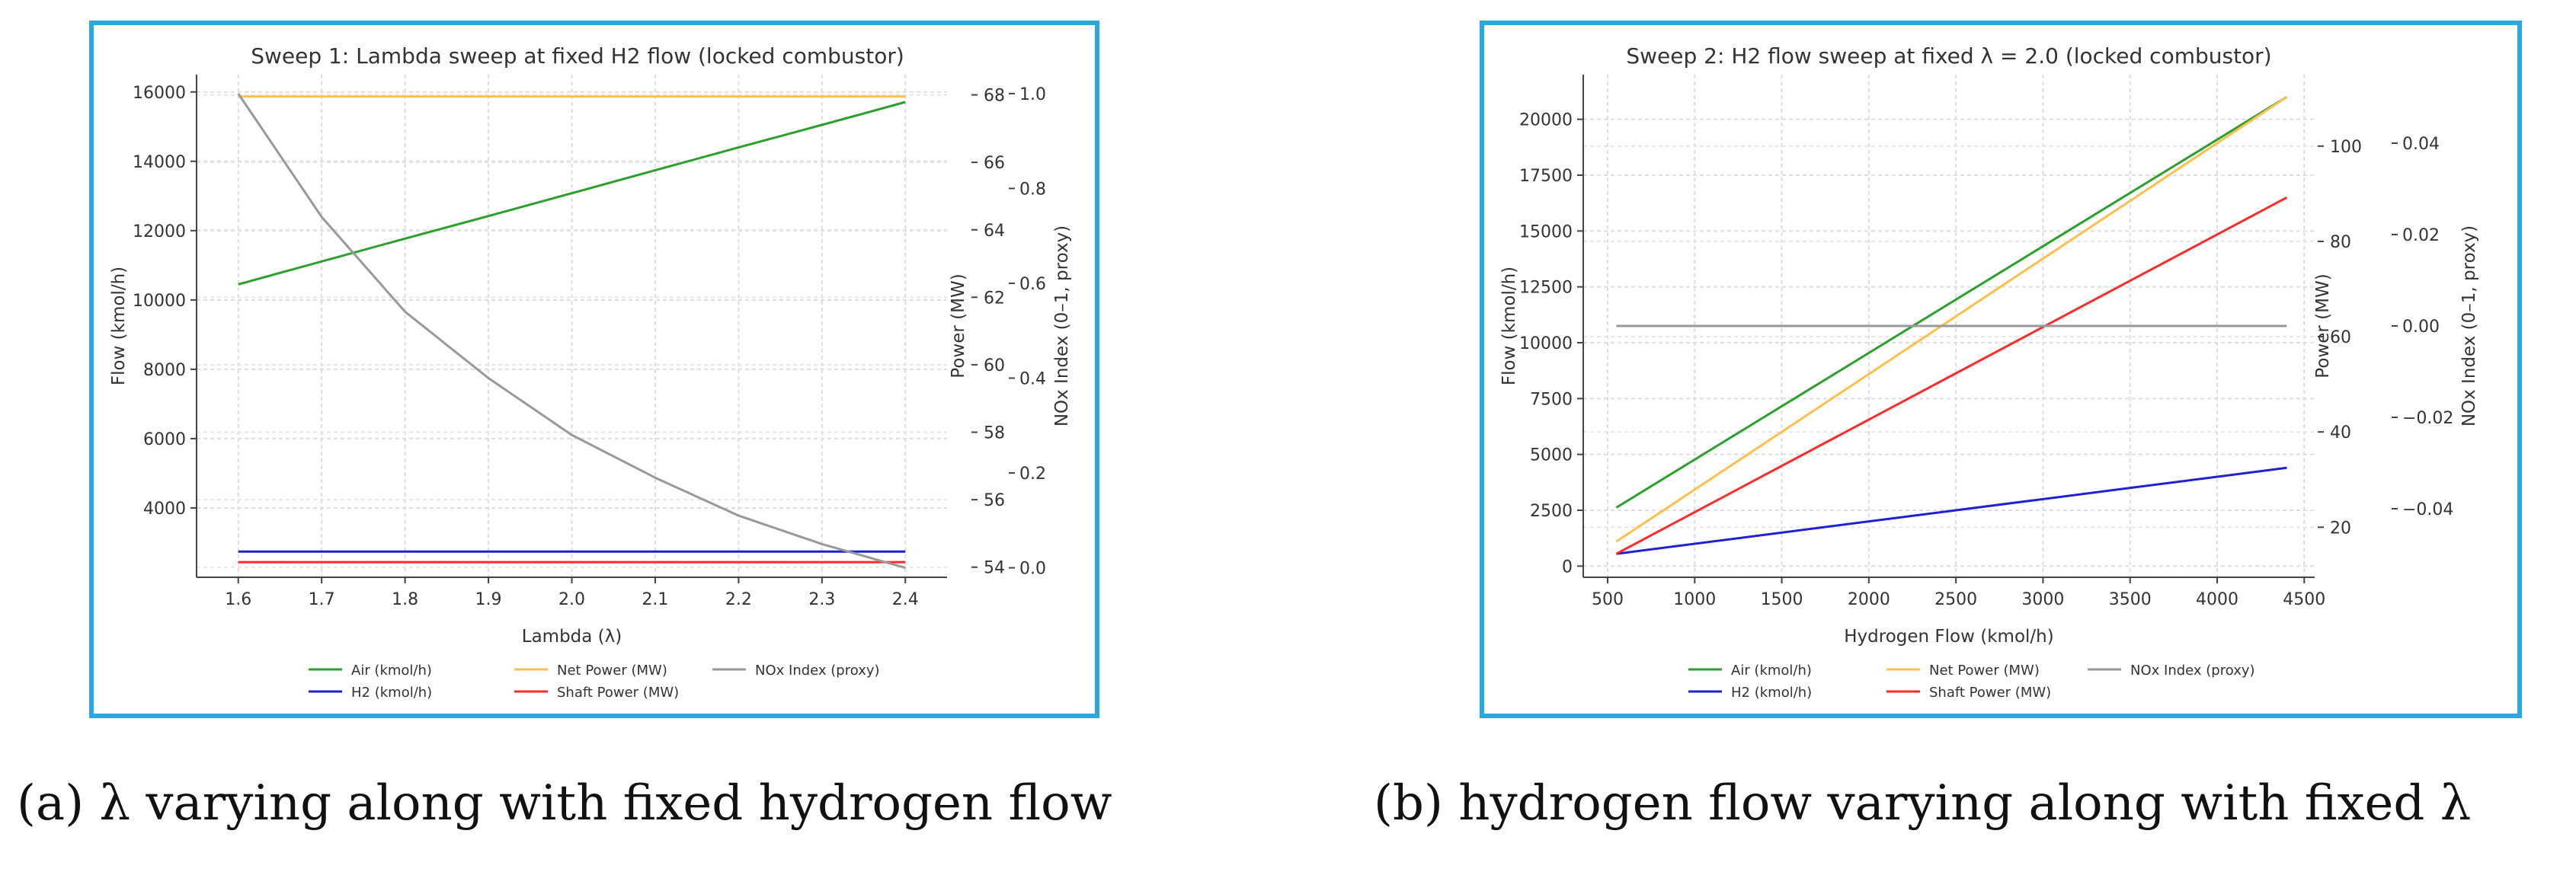 The image size is (2576, 872). What do you see at coordinates (1032, 569) in the screenshot?
I see `y3-tick-label: 0.0` at bounding box center [1032, 569].